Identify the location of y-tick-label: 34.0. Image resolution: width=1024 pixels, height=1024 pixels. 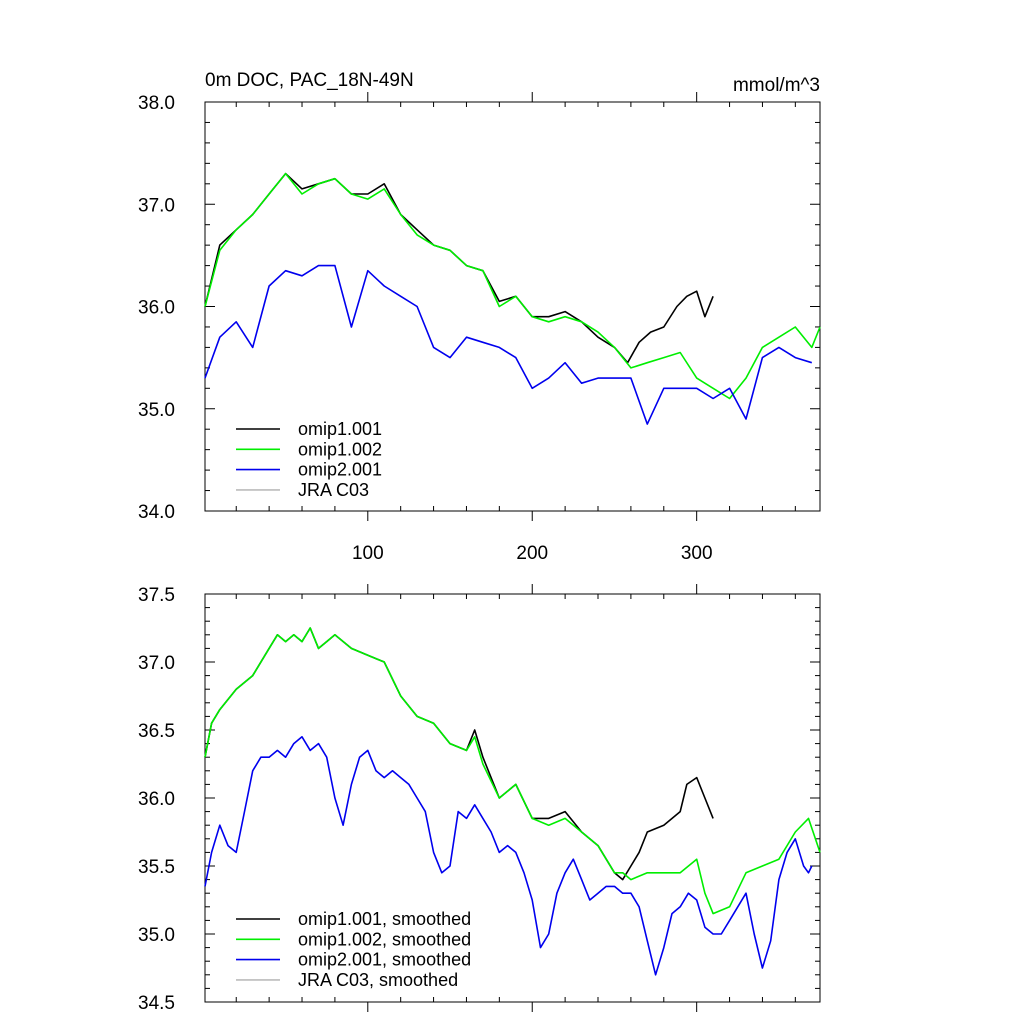
(156, 512).